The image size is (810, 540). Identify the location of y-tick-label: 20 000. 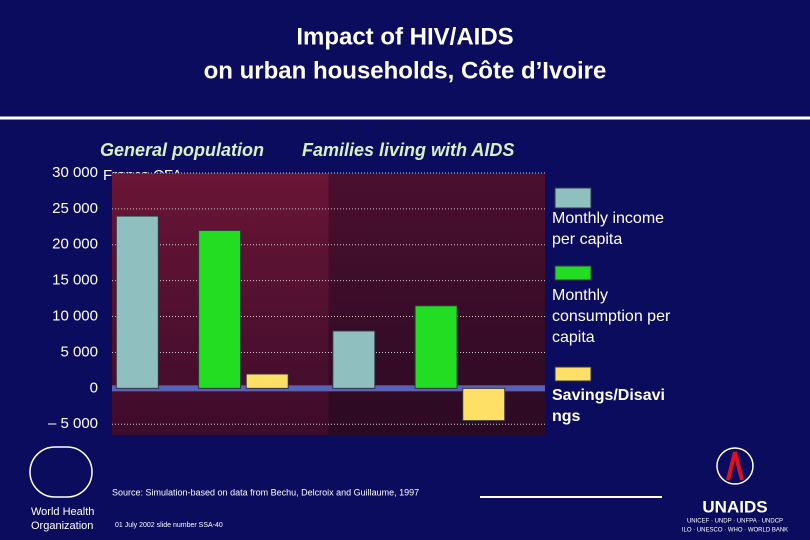
(75, 244).